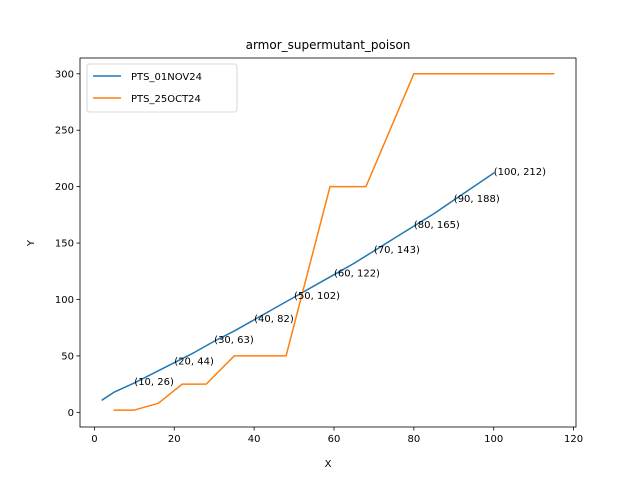 The height and width of the screenshot is (480, 640). What do you see at coordinates (174, 439) in the screenshot?
I see `x-tick-label: 20` at bounding box center [174, 439].